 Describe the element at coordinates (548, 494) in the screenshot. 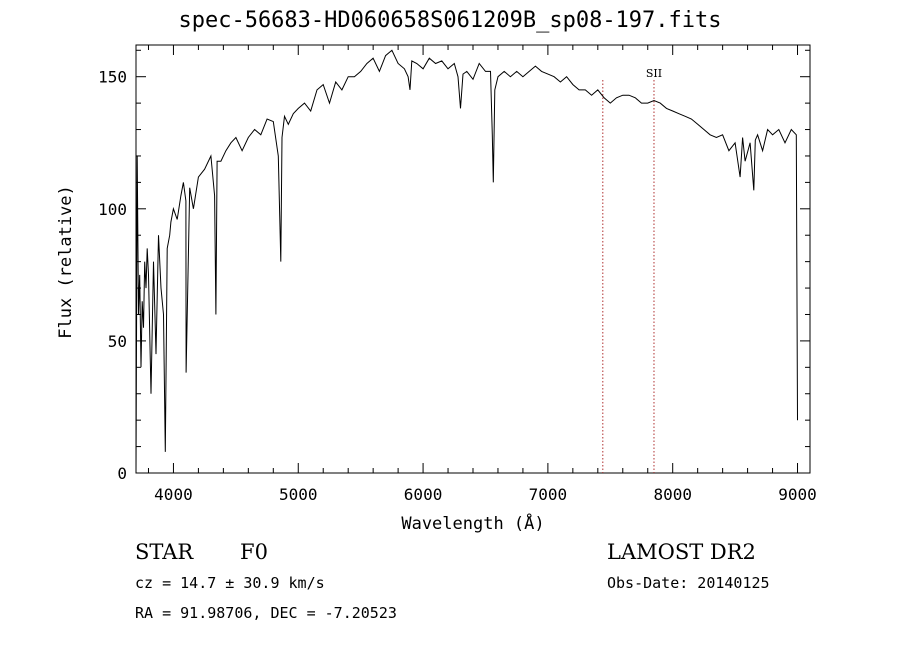

I see `x-tick-label: 7000` at that location.